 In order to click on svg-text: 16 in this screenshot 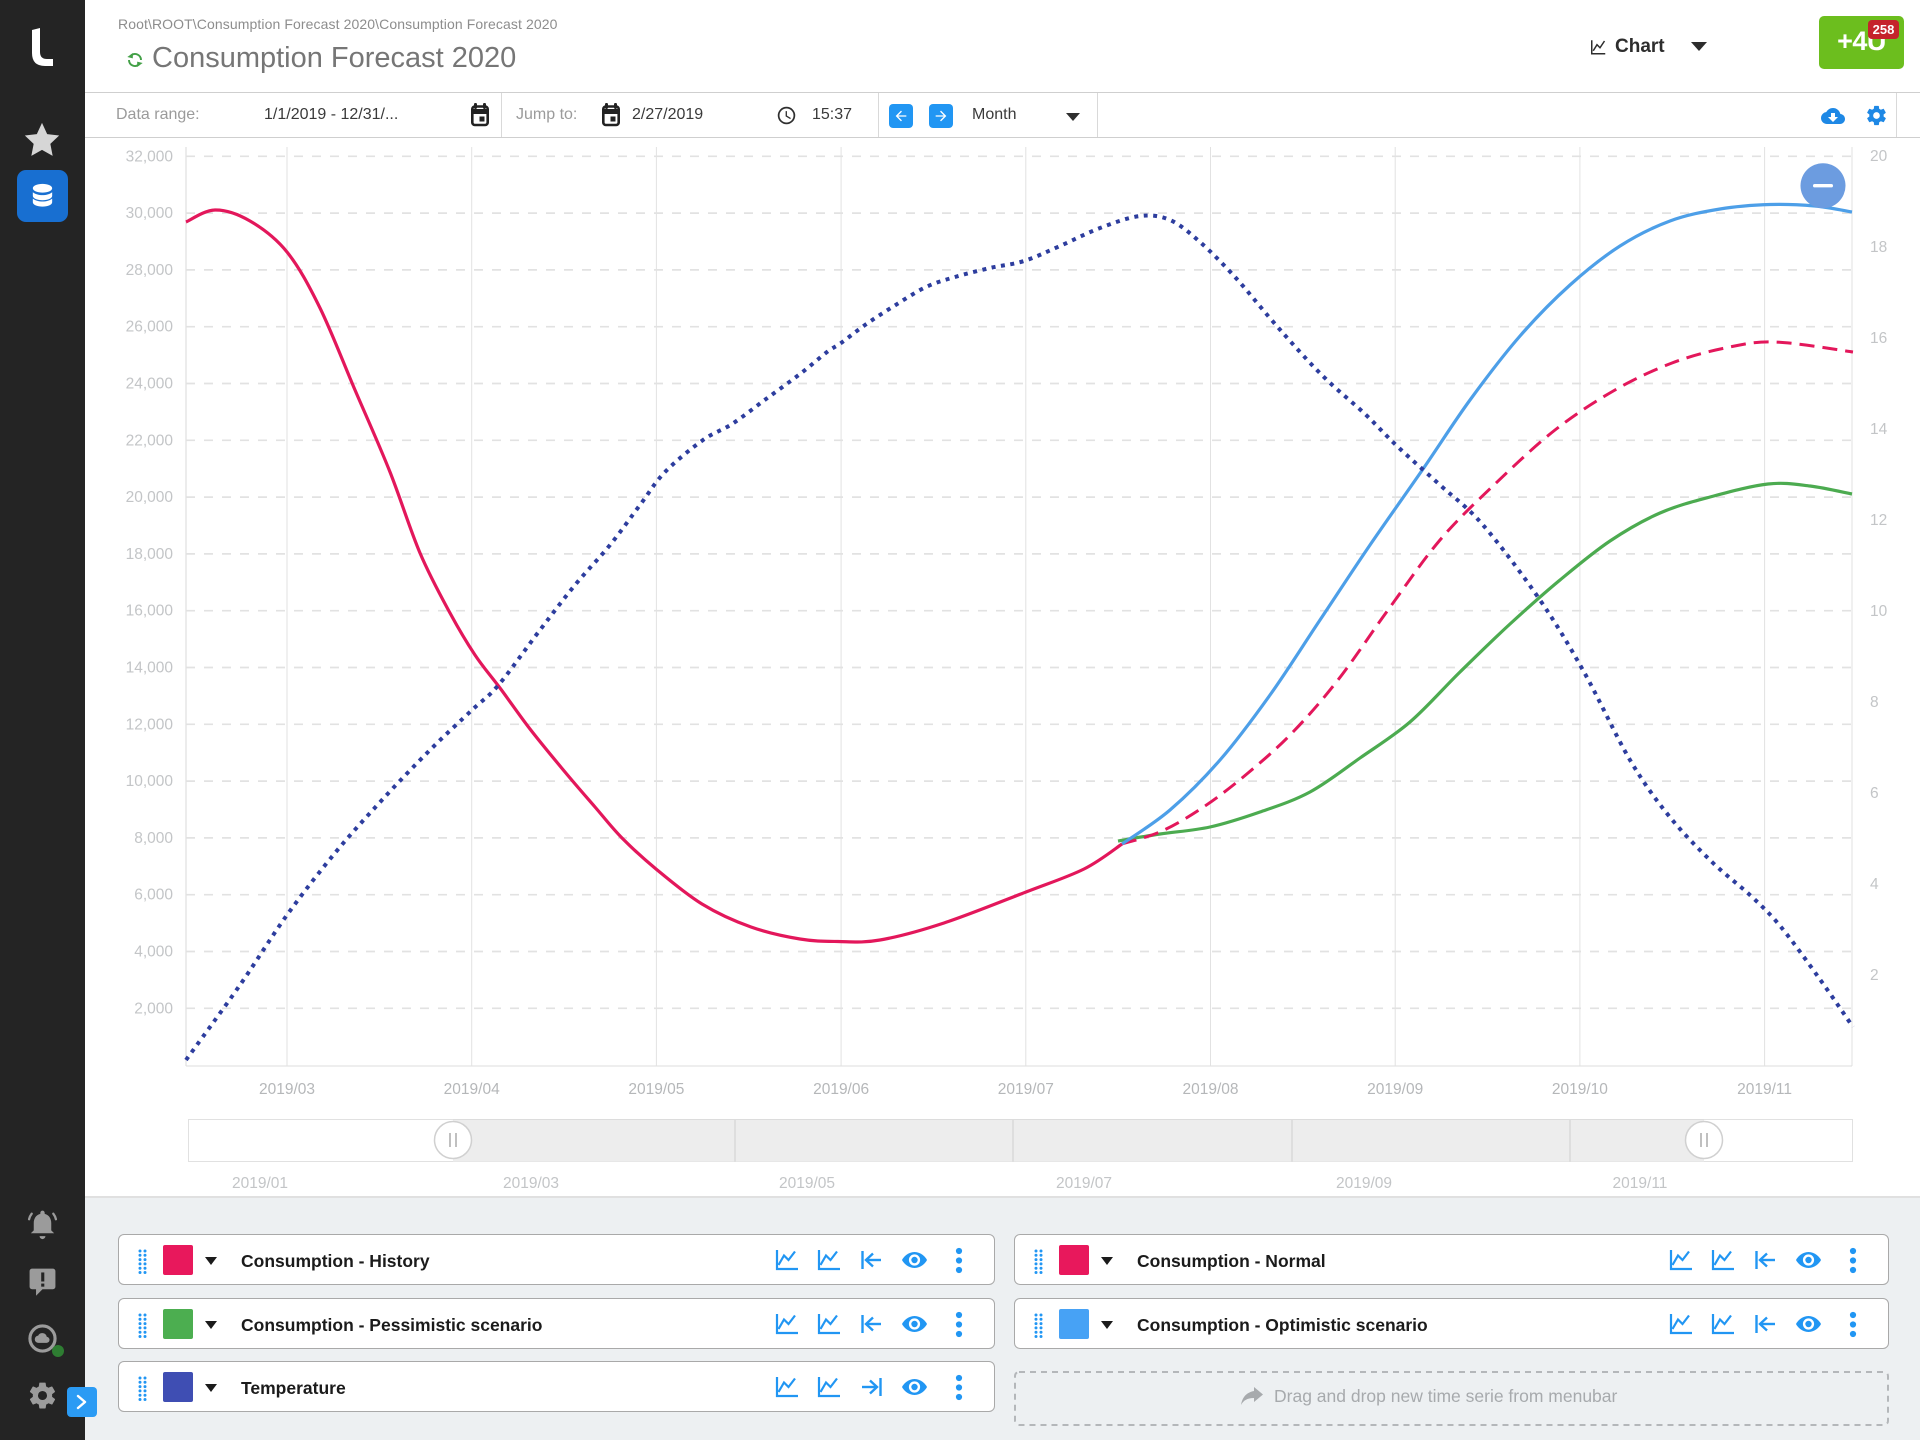, I will do `click(1878, 338)`.